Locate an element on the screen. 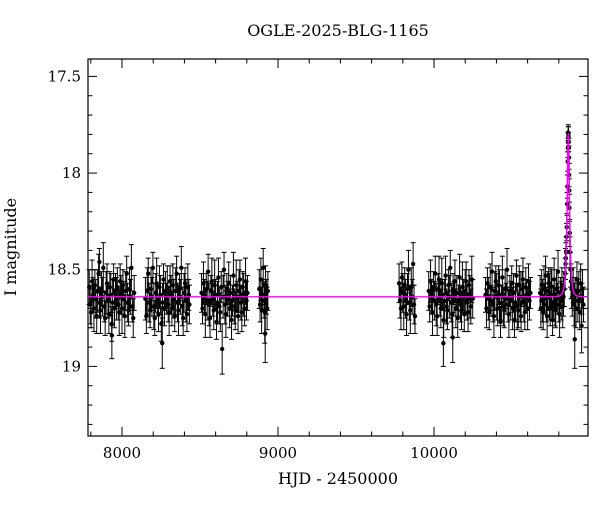  chart-title: OGLE-2025-BLG-1165 is located at coordinates (338, 30).